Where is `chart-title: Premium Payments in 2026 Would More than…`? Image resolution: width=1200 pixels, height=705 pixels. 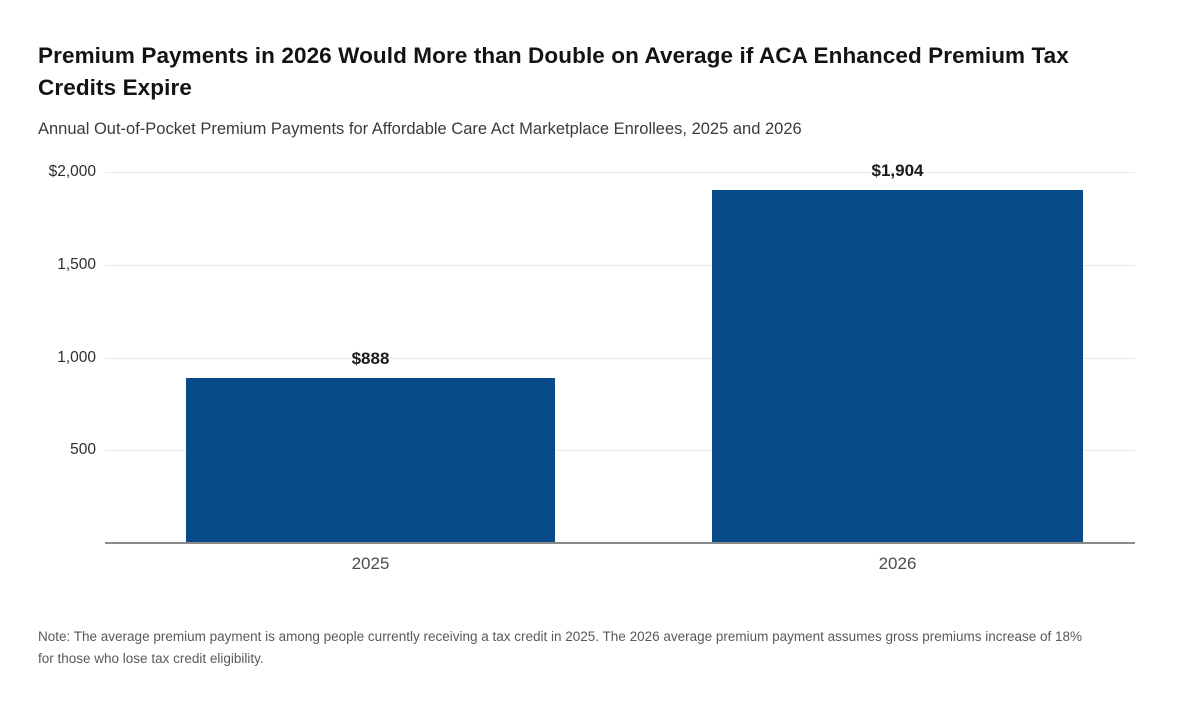 chart-title: Premium Payments in 2026 Would More than… is located at coordinates (553, 71).